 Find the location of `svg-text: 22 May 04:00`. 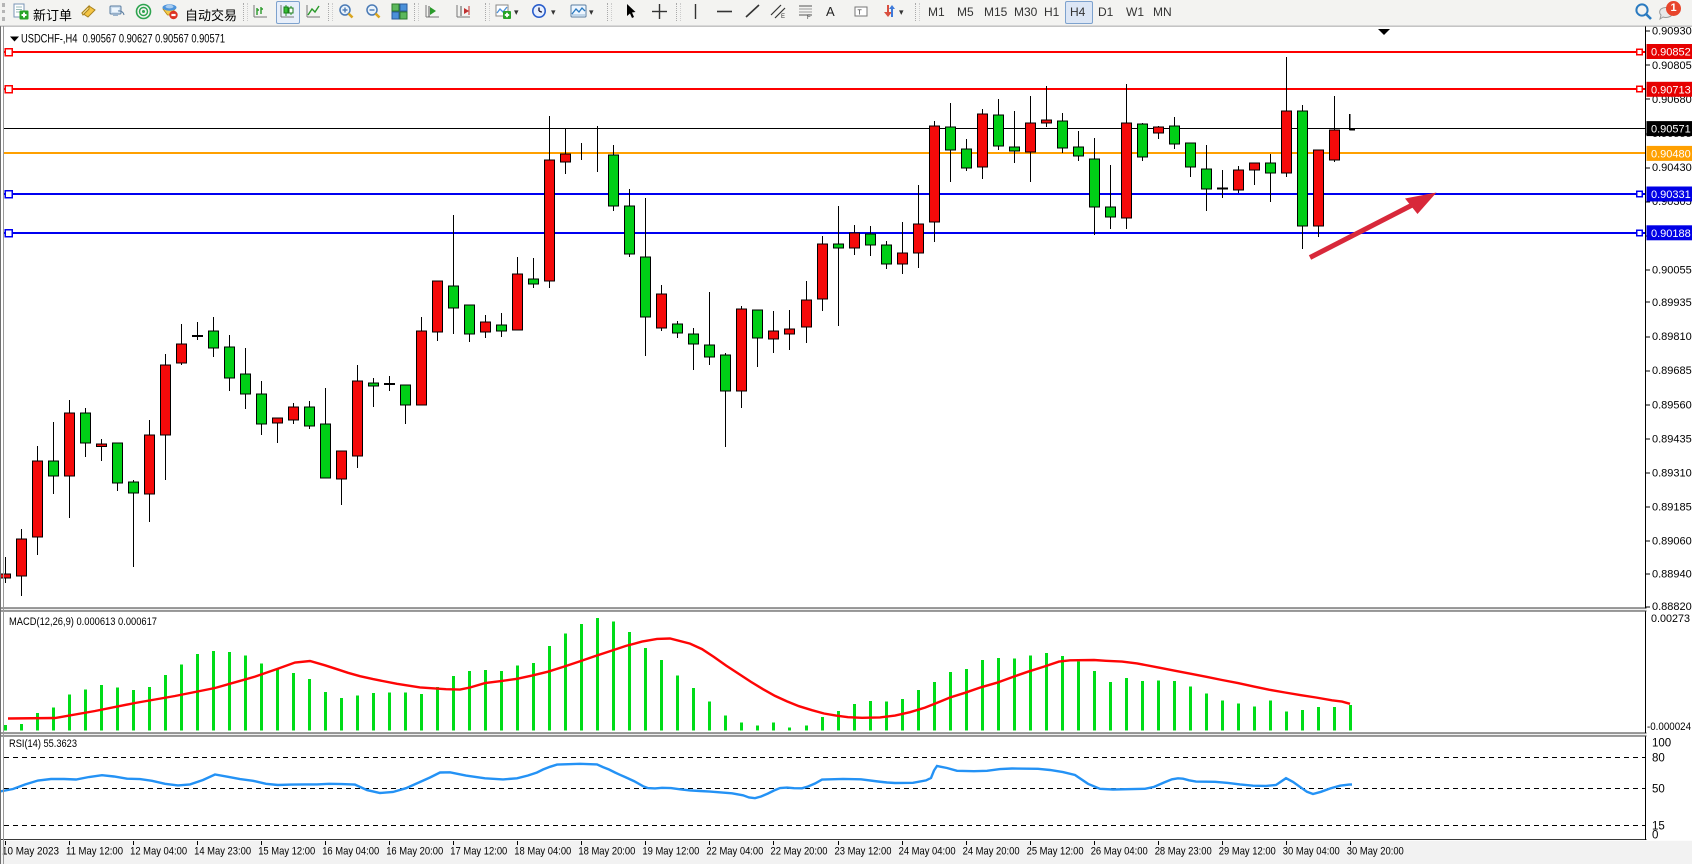

svg-text: 22 May 04:00 is located at coordinates (734, 852).